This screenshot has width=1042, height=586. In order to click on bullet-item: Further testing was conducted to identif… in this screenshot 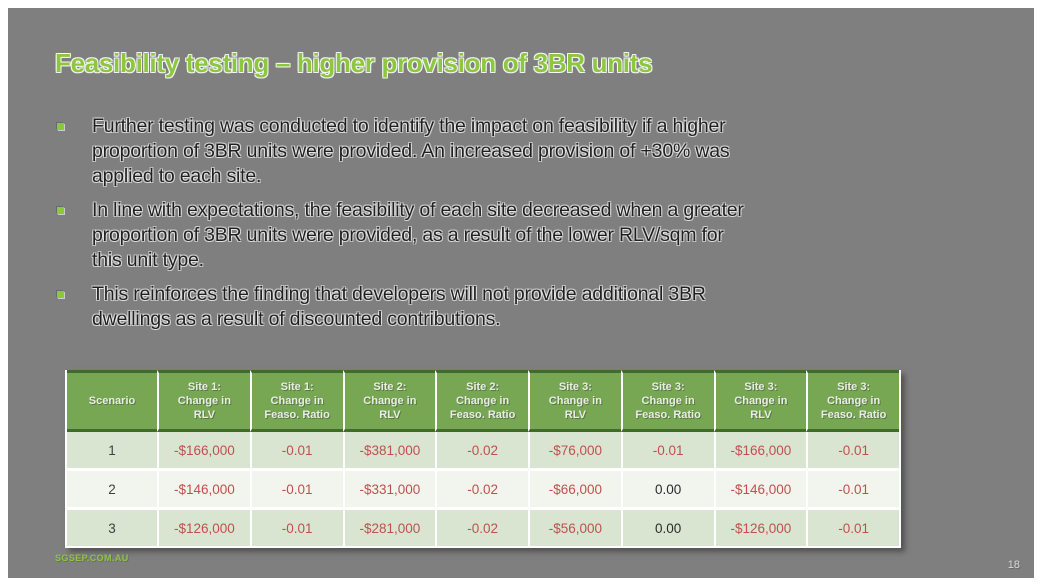, I will do `click(519, 151)`.